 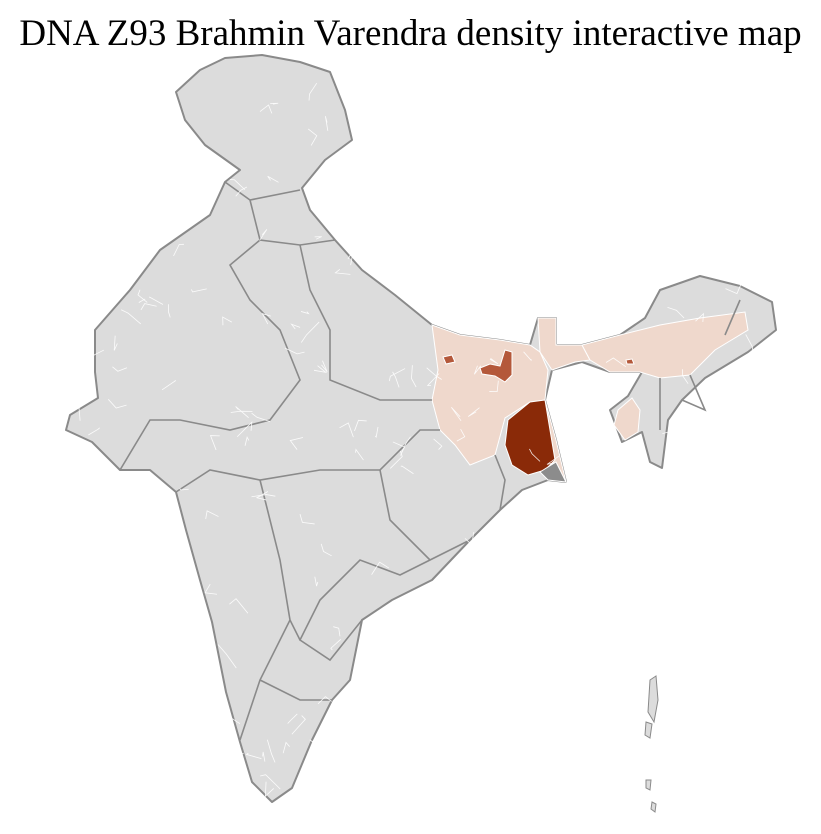 What do you see at coordinates (627, 419) in the screenshot?
I see `region-low-tripura` at bounding box center [627, 419].